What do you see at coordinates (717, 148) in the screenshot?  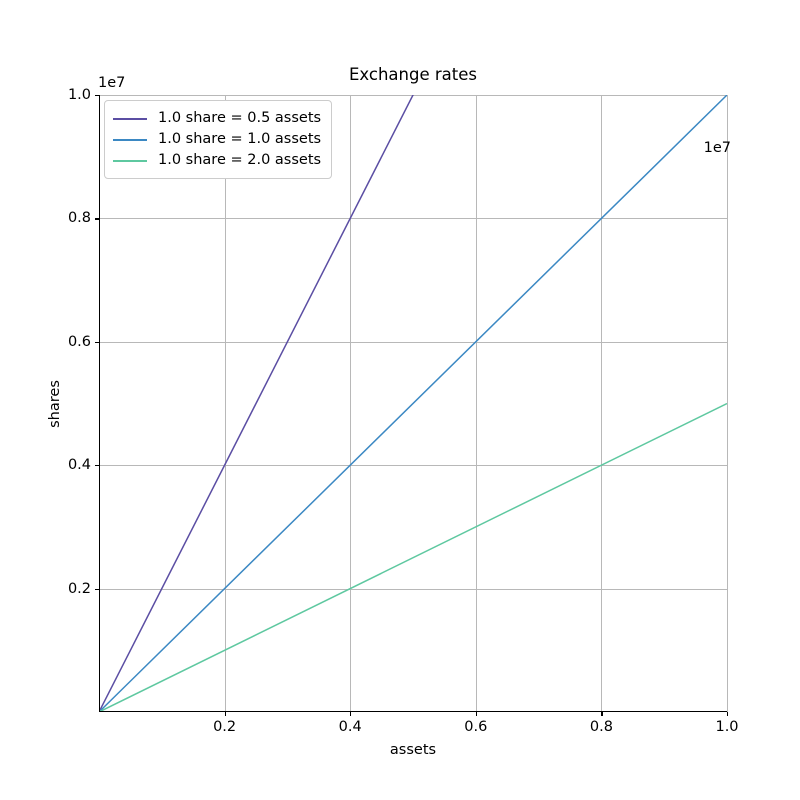 I see `x-axis-offset-text: 1e7` at bounding box center [717, 148].